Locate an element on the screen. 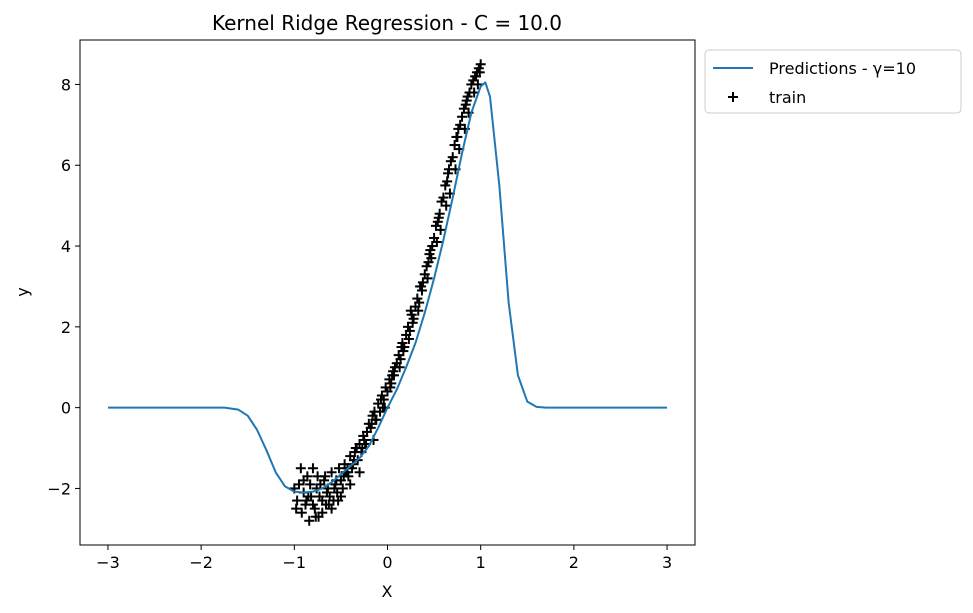  y-tick-label: 4 is located at coordinates (66, 246).